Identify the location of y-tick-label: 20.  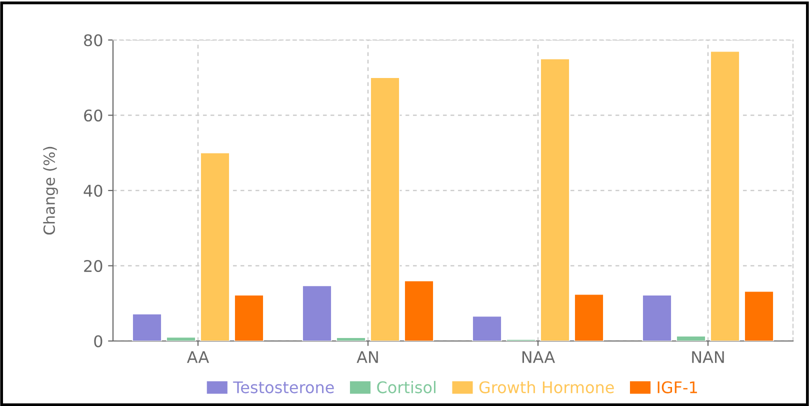
(93, 266).